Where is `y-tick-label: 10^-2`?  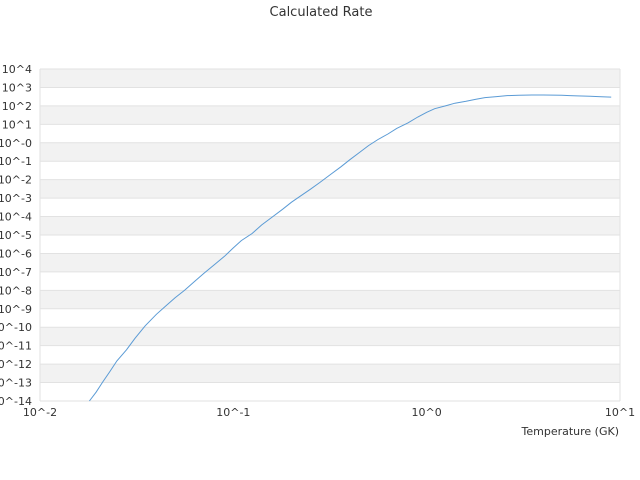
y-tick-label: 10^-2 is located at coordinates (16, 180).